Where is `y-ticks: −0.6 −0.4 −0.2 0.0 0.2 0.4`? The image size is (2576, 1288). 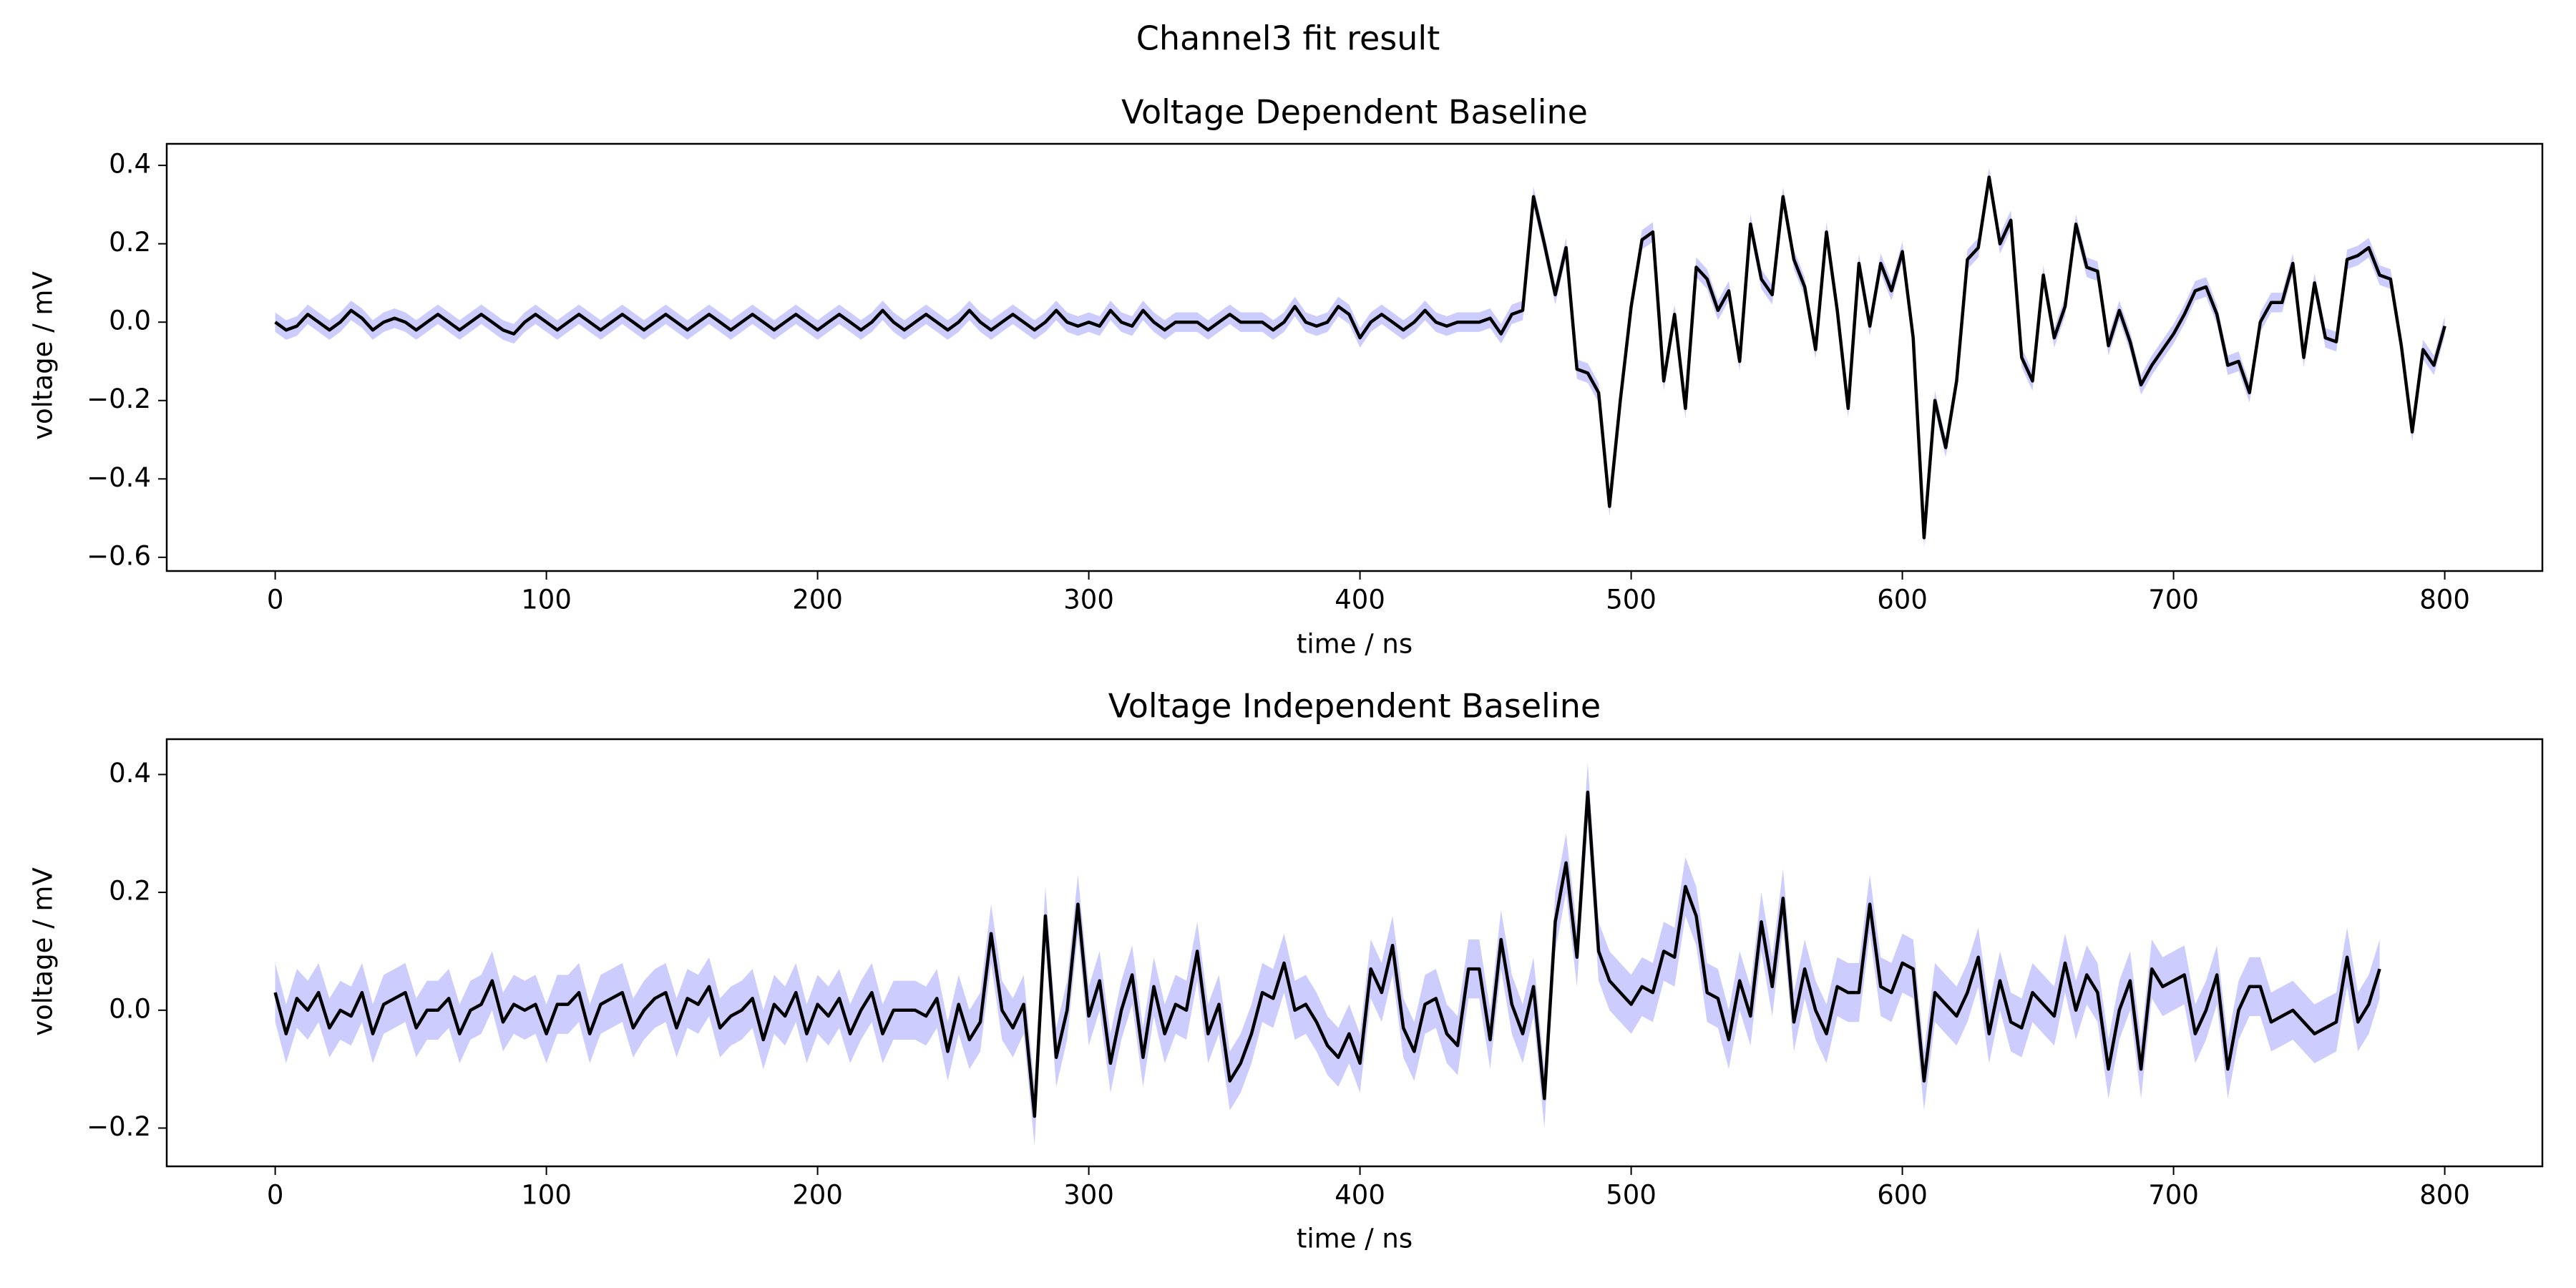 y-ticks: −0.6 −0.4 −0.2 0.0 0.2 0.4 is located at coordinates (127, 360).